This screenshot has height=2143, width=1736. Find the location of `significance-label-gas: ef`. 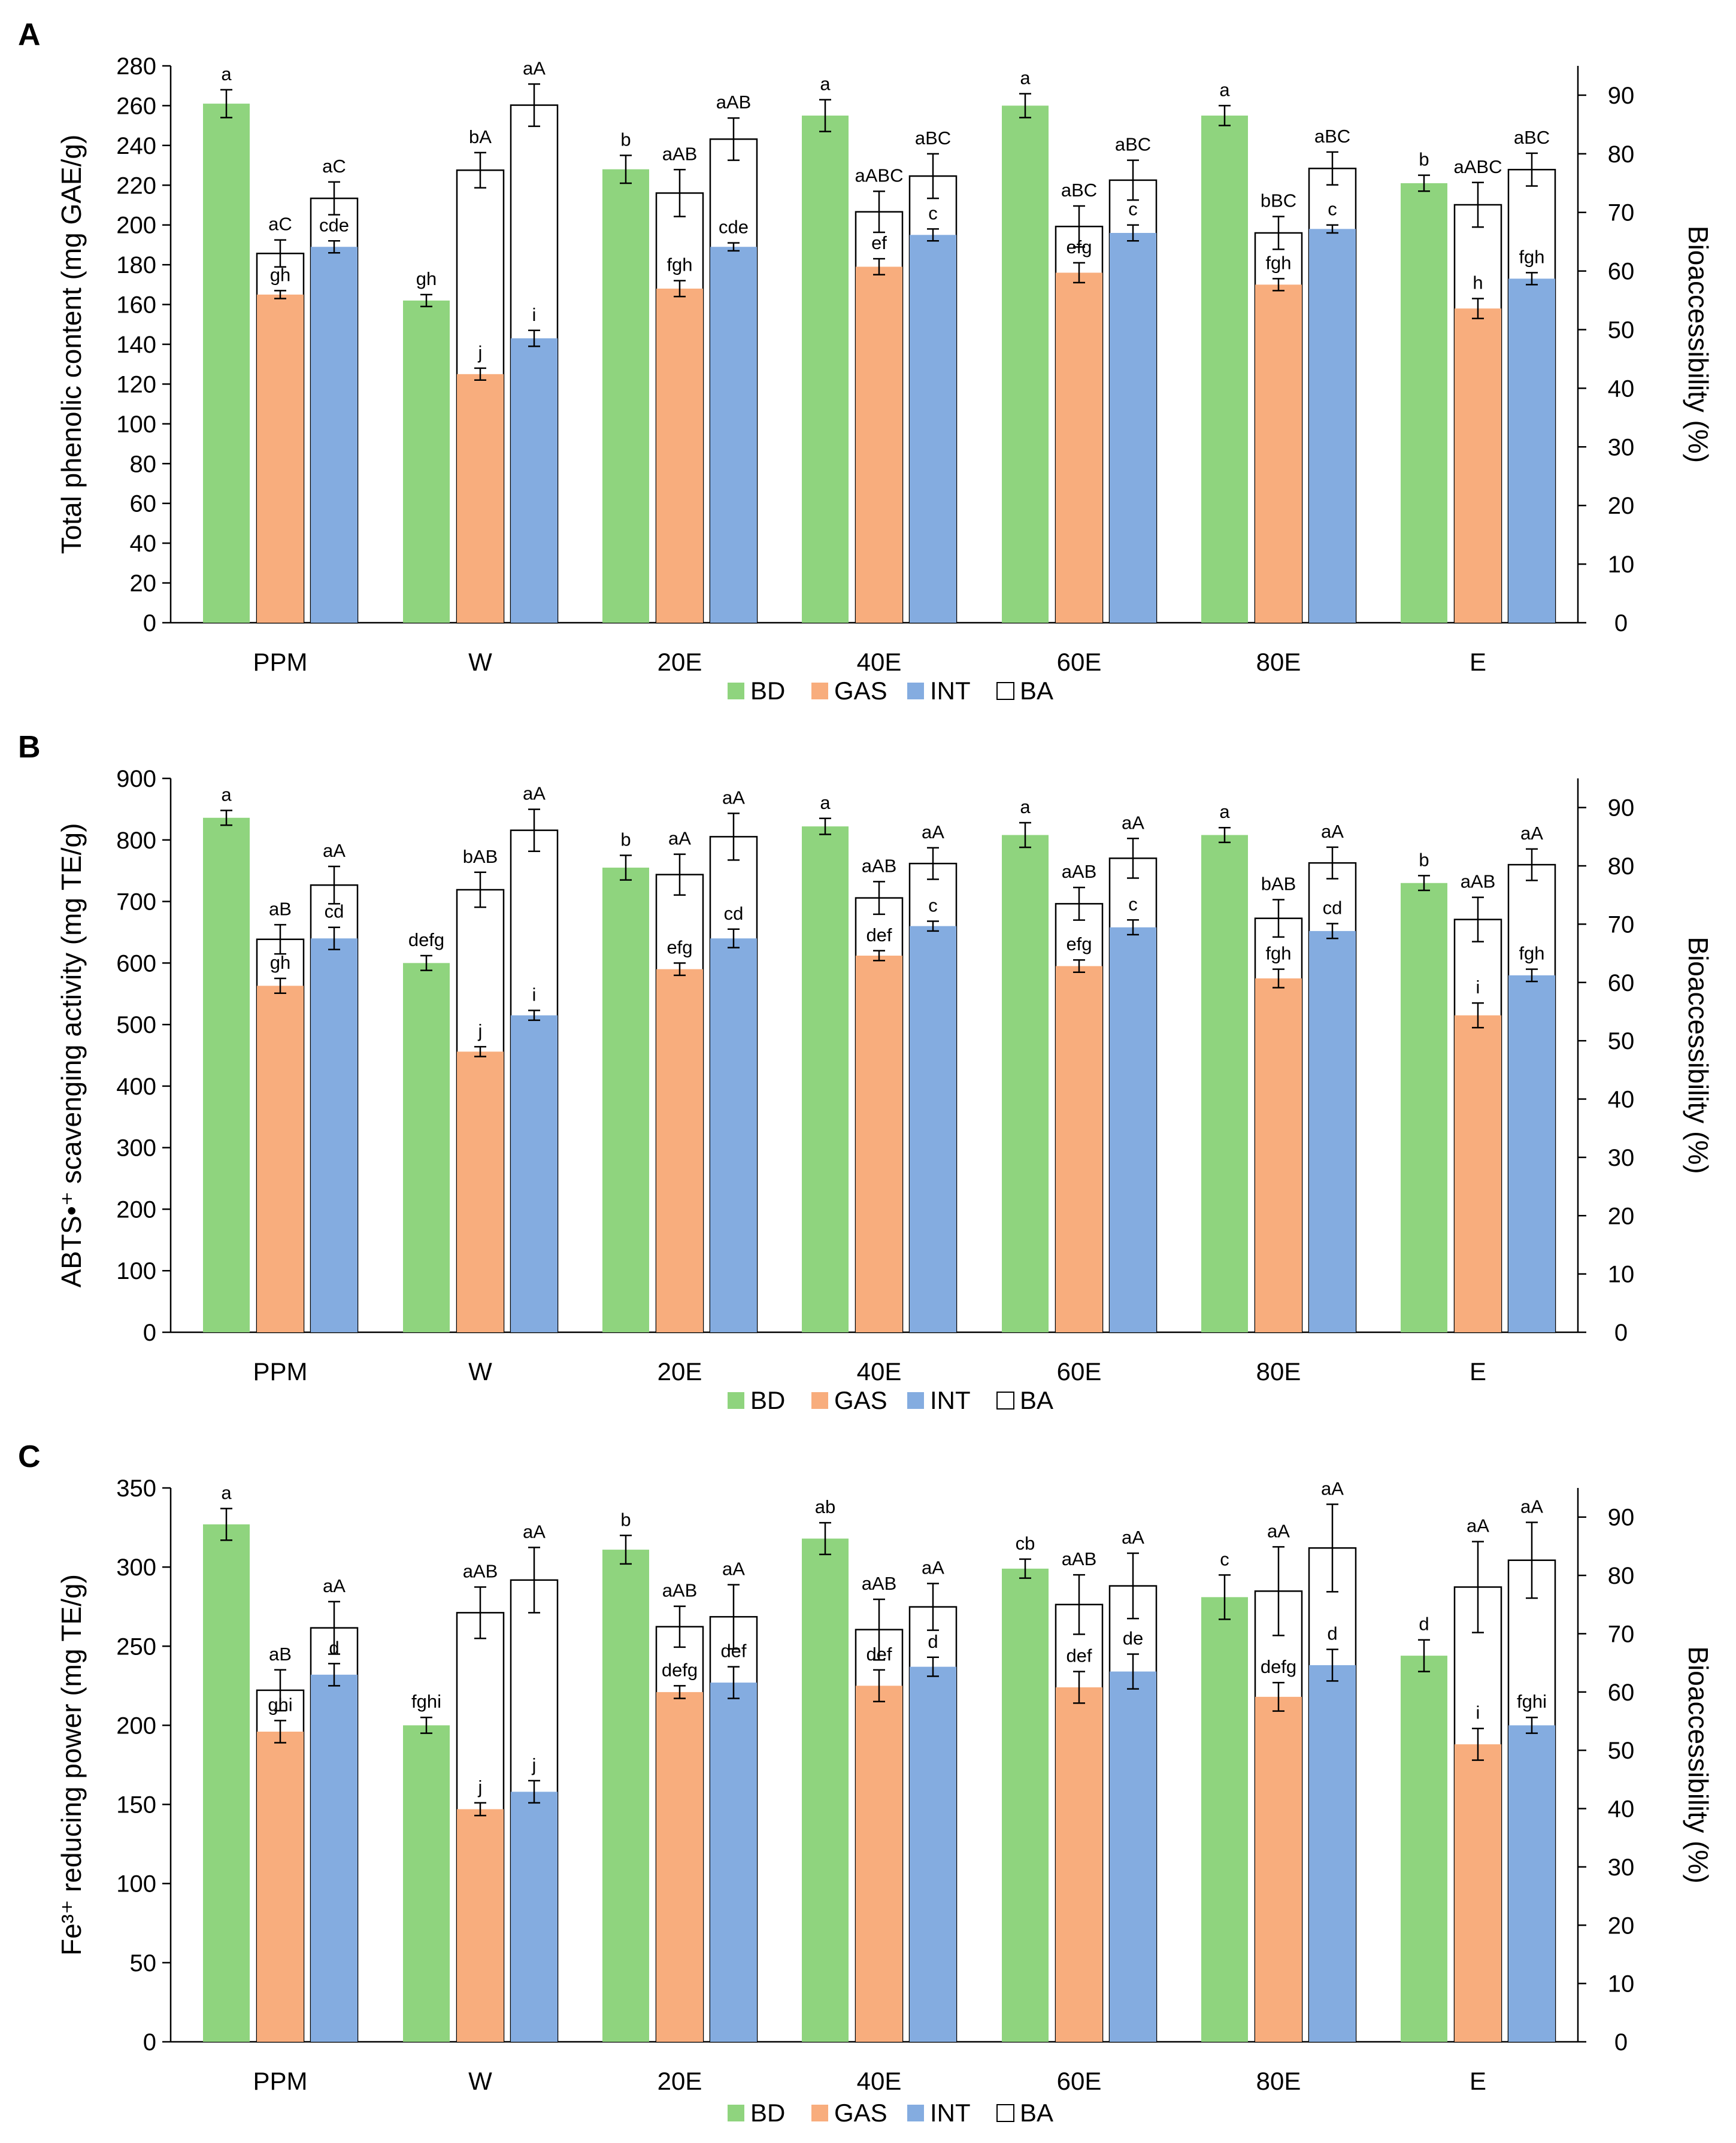

significance-label-gas: ef is located at coordinates (879, 242).